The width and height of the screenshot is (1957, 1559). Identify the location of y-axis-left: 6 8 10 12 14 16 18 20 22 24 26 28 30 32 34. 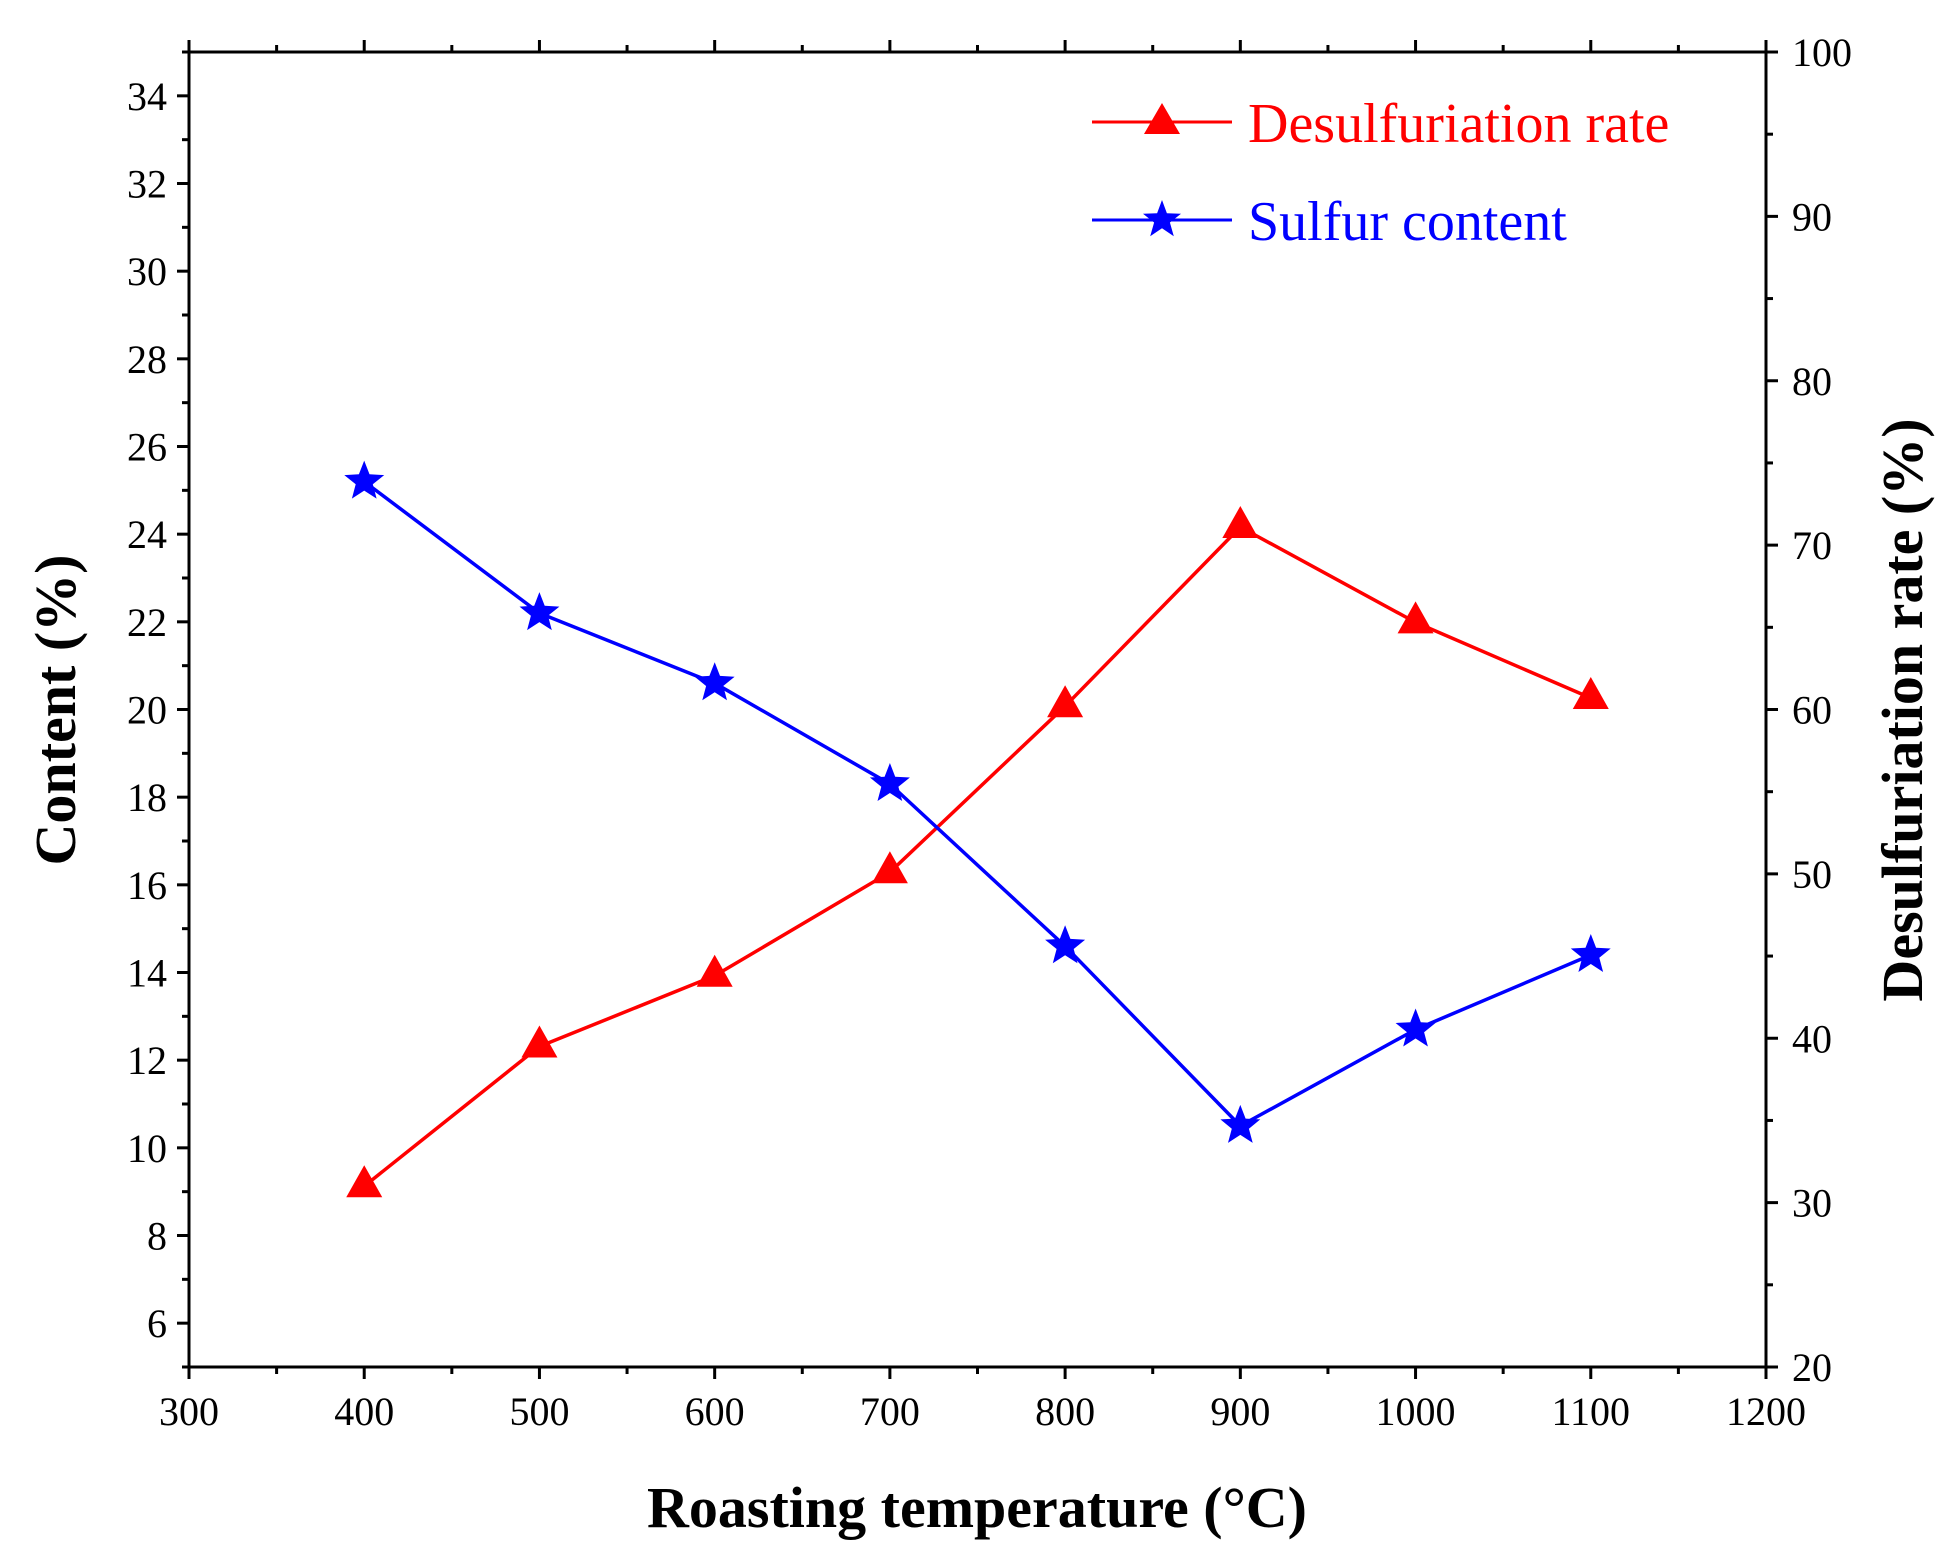
(158, 709).